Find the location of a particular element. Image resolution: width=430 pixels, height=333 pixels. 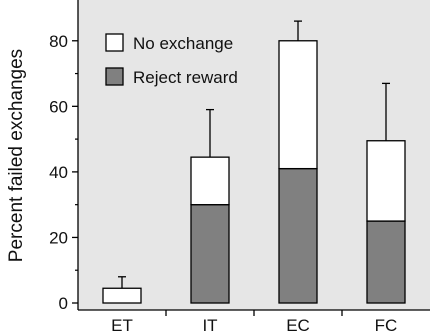

bar-fc-reject-reward is located at coordinates (386, 262).